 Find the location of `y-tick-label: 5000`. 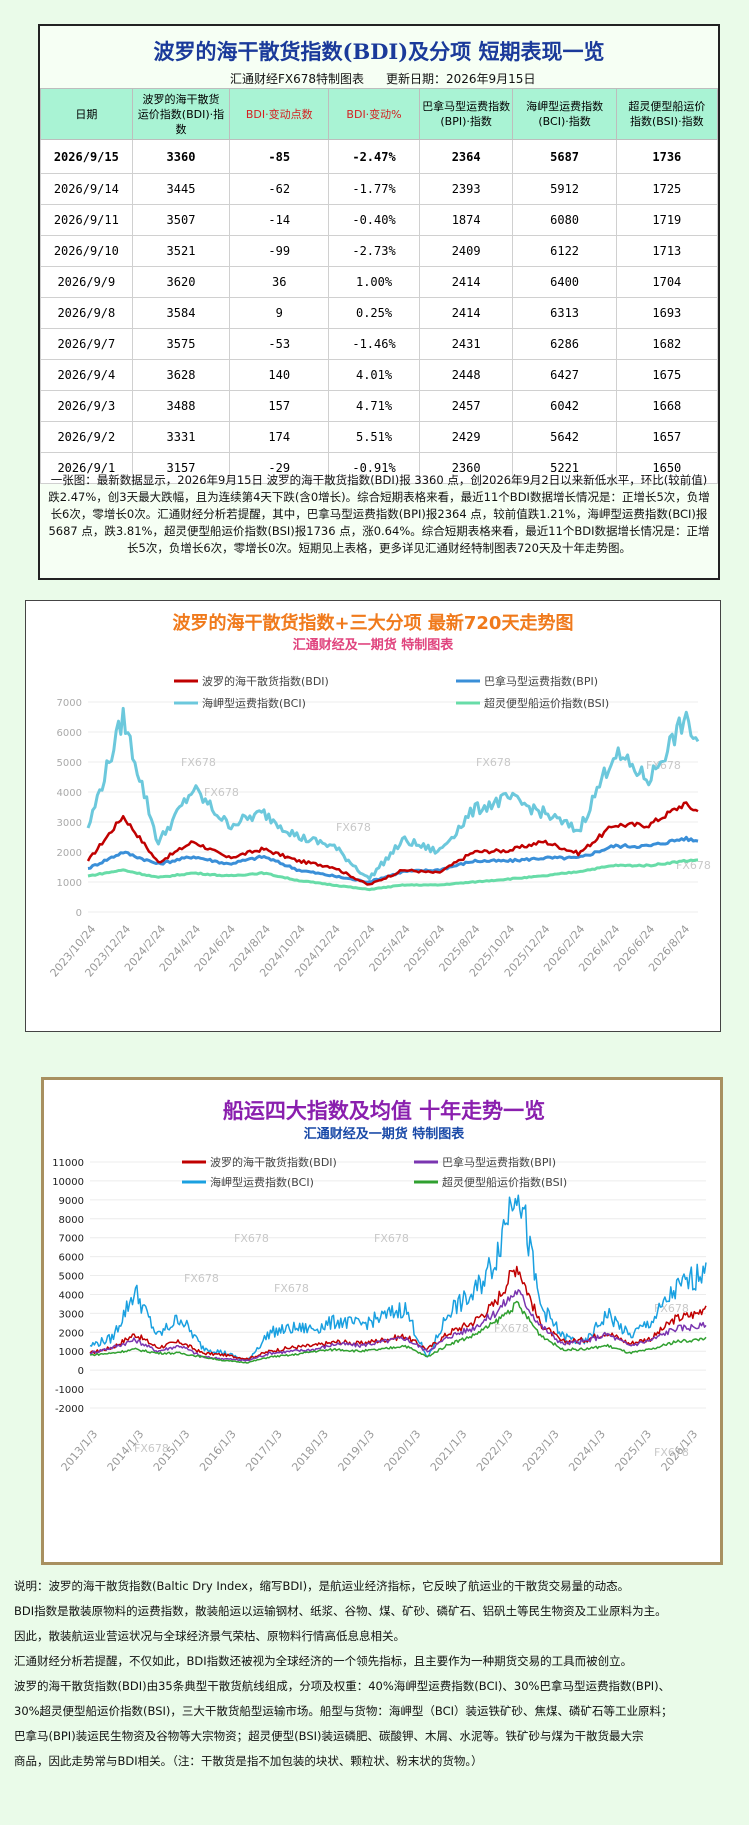

y-tick-label: 5000 is located at coordinates (71, 1277).